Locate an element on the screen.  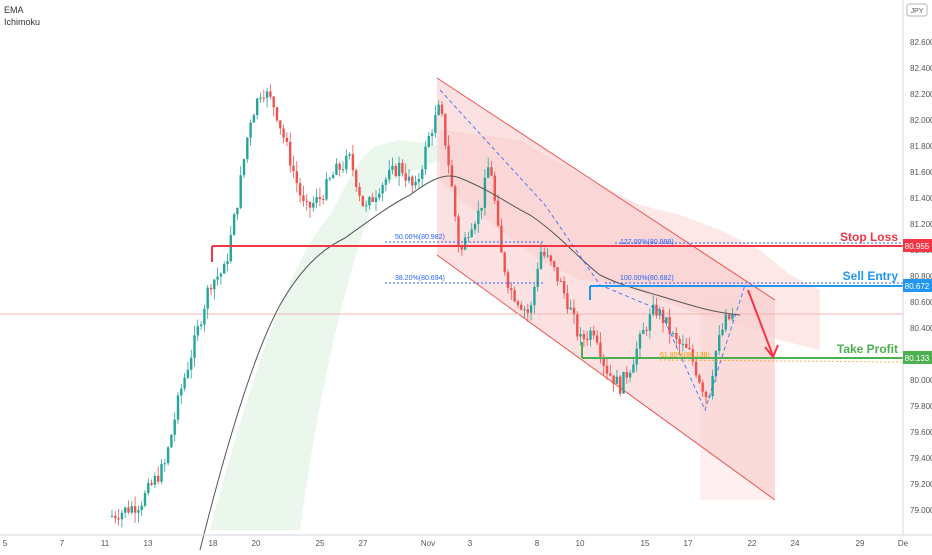
y-tick-label: 81.400 is located at coordinates (921, 198).